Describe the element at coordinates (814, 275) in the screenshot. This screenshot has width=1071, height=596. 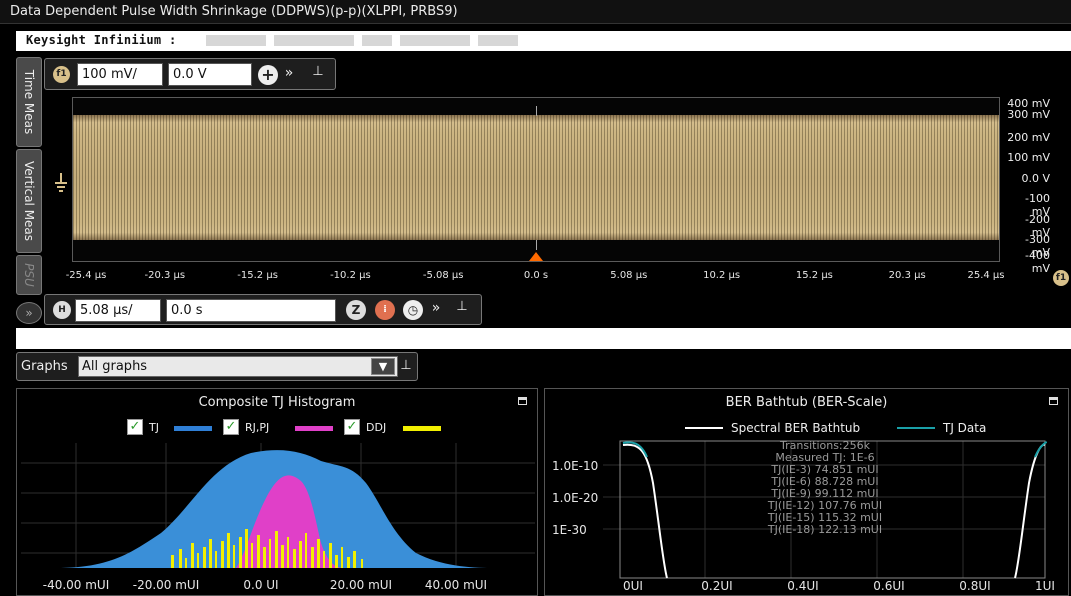
I see `x-axis-label: 15.2 µs` at that location.